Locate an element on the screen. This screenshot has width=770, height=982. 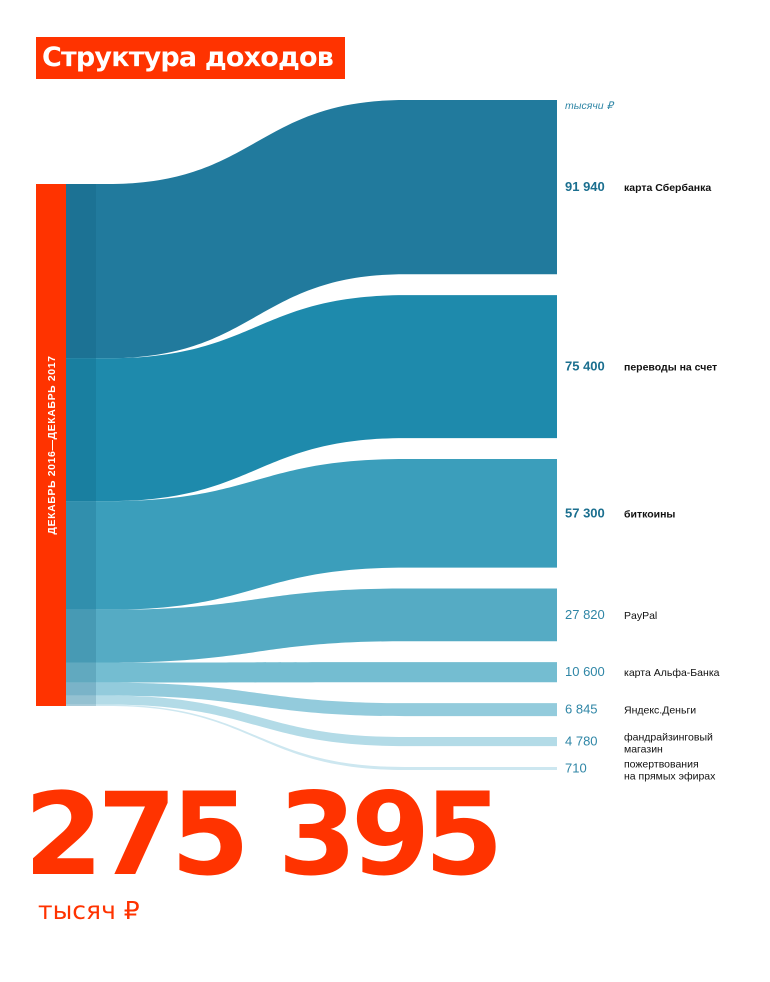
category-label: на прямых эфирах is located at coordinates (670, 777).